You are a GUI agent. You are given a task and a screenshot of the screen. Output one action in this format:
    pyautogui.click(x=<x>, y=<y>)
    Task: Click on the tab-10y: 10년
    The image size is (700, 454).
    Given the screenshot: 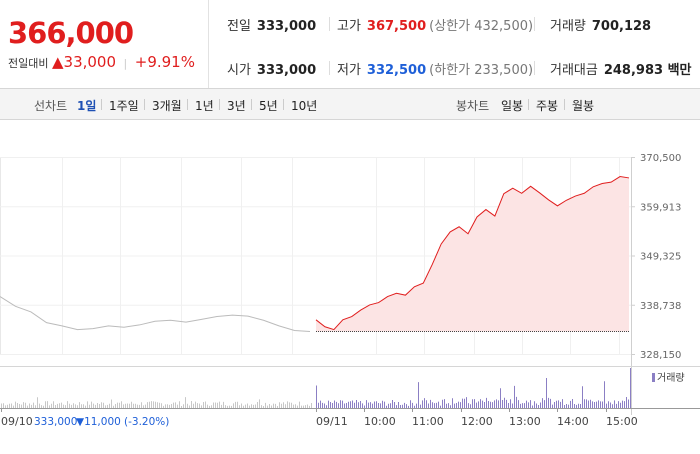 What is the action you would take?
    pyautogui.click(x=304, y=106)
    